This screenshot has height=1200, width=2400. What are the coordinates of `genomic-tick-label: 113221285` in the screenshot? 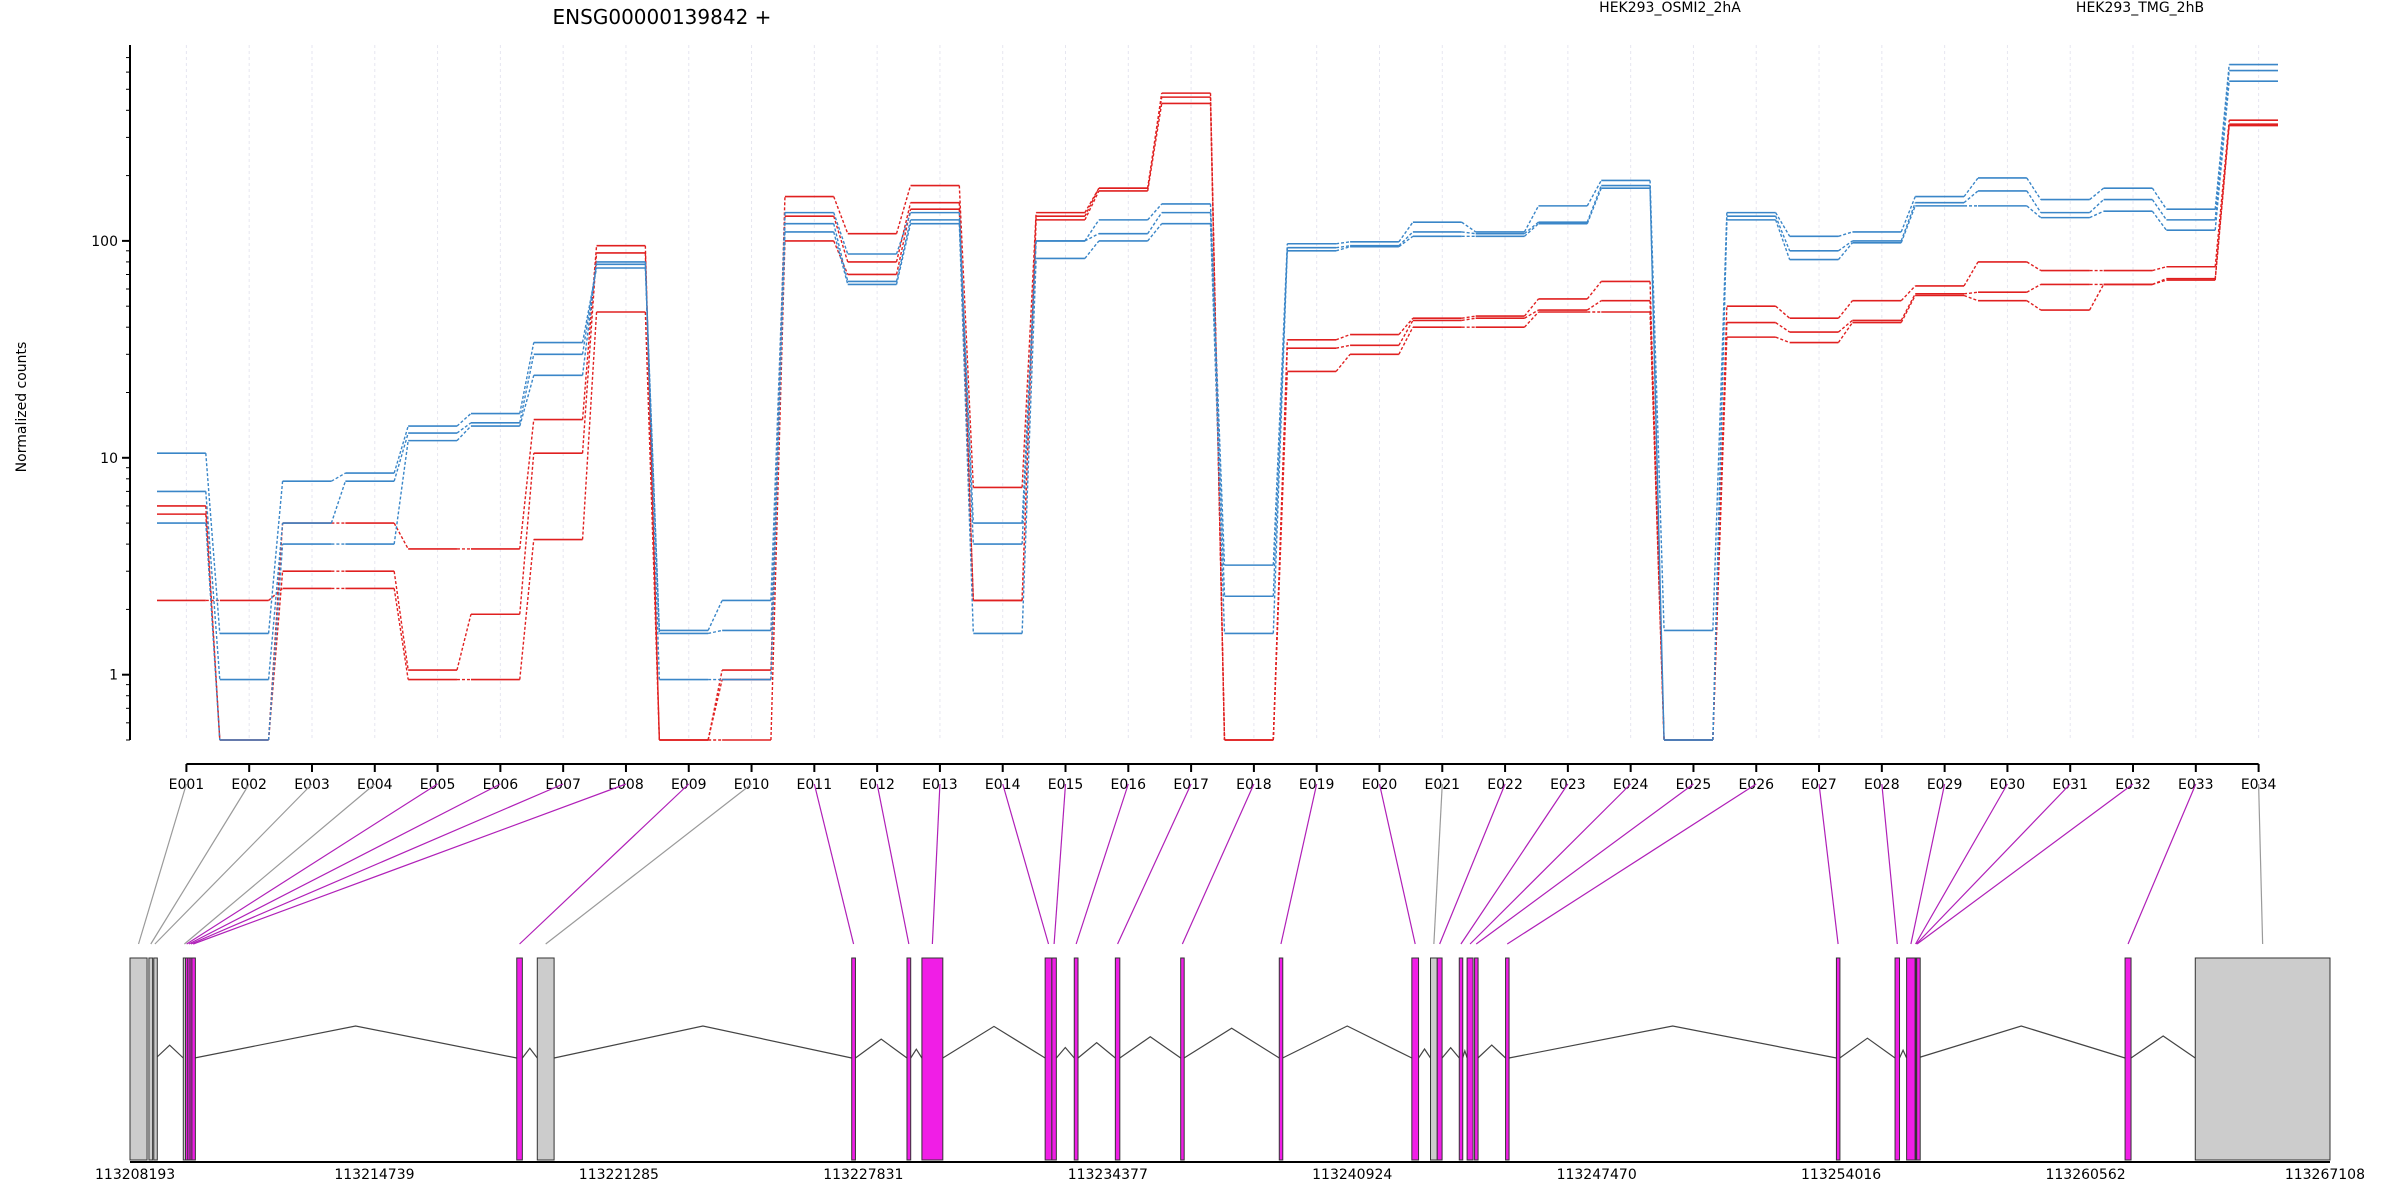 It's located at (619, 1175).